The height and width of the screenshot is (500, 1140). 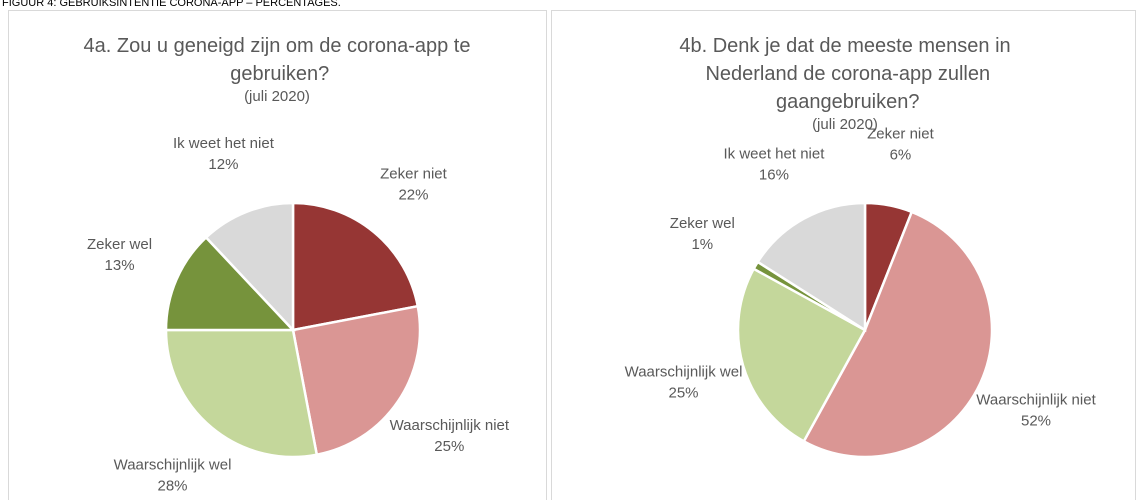 I want to click on slice-value-label: 13%, so click(x=120, y=265).